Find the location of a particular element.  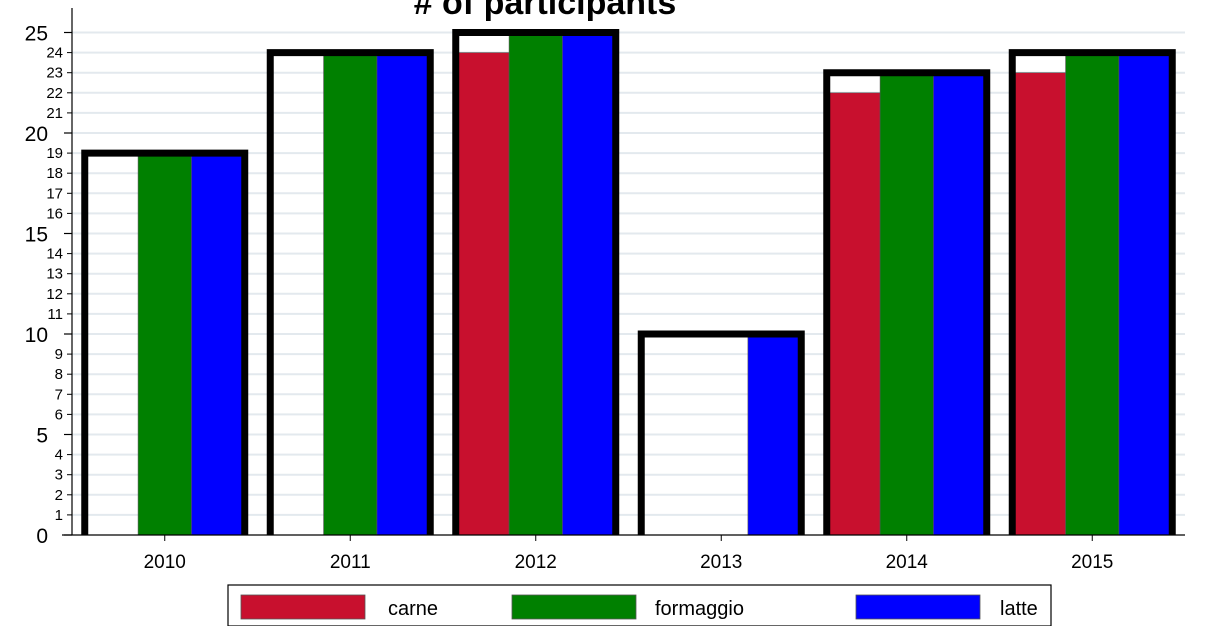

legend-label-carne: carne is located at coordinates (413, 609).